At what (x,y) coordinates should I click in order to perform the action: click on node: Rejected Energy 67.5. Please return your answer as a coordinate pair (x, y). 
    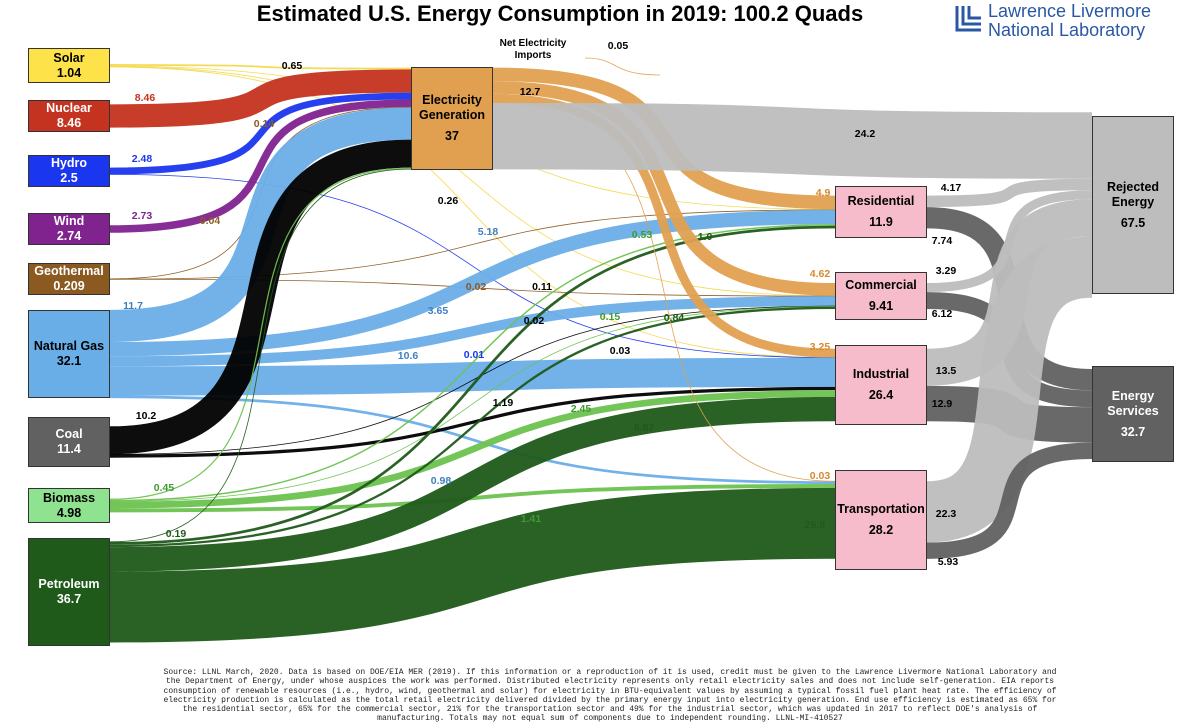
    Looking at the image, I should click on (1133, 205).